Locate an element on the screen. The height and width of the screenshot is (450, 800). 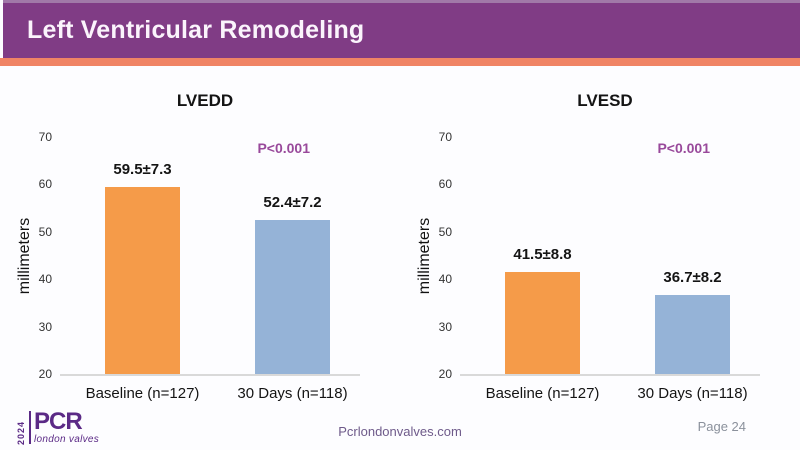
bar-value-label: 59.5±7.3 is located at coordinates (142, 169).